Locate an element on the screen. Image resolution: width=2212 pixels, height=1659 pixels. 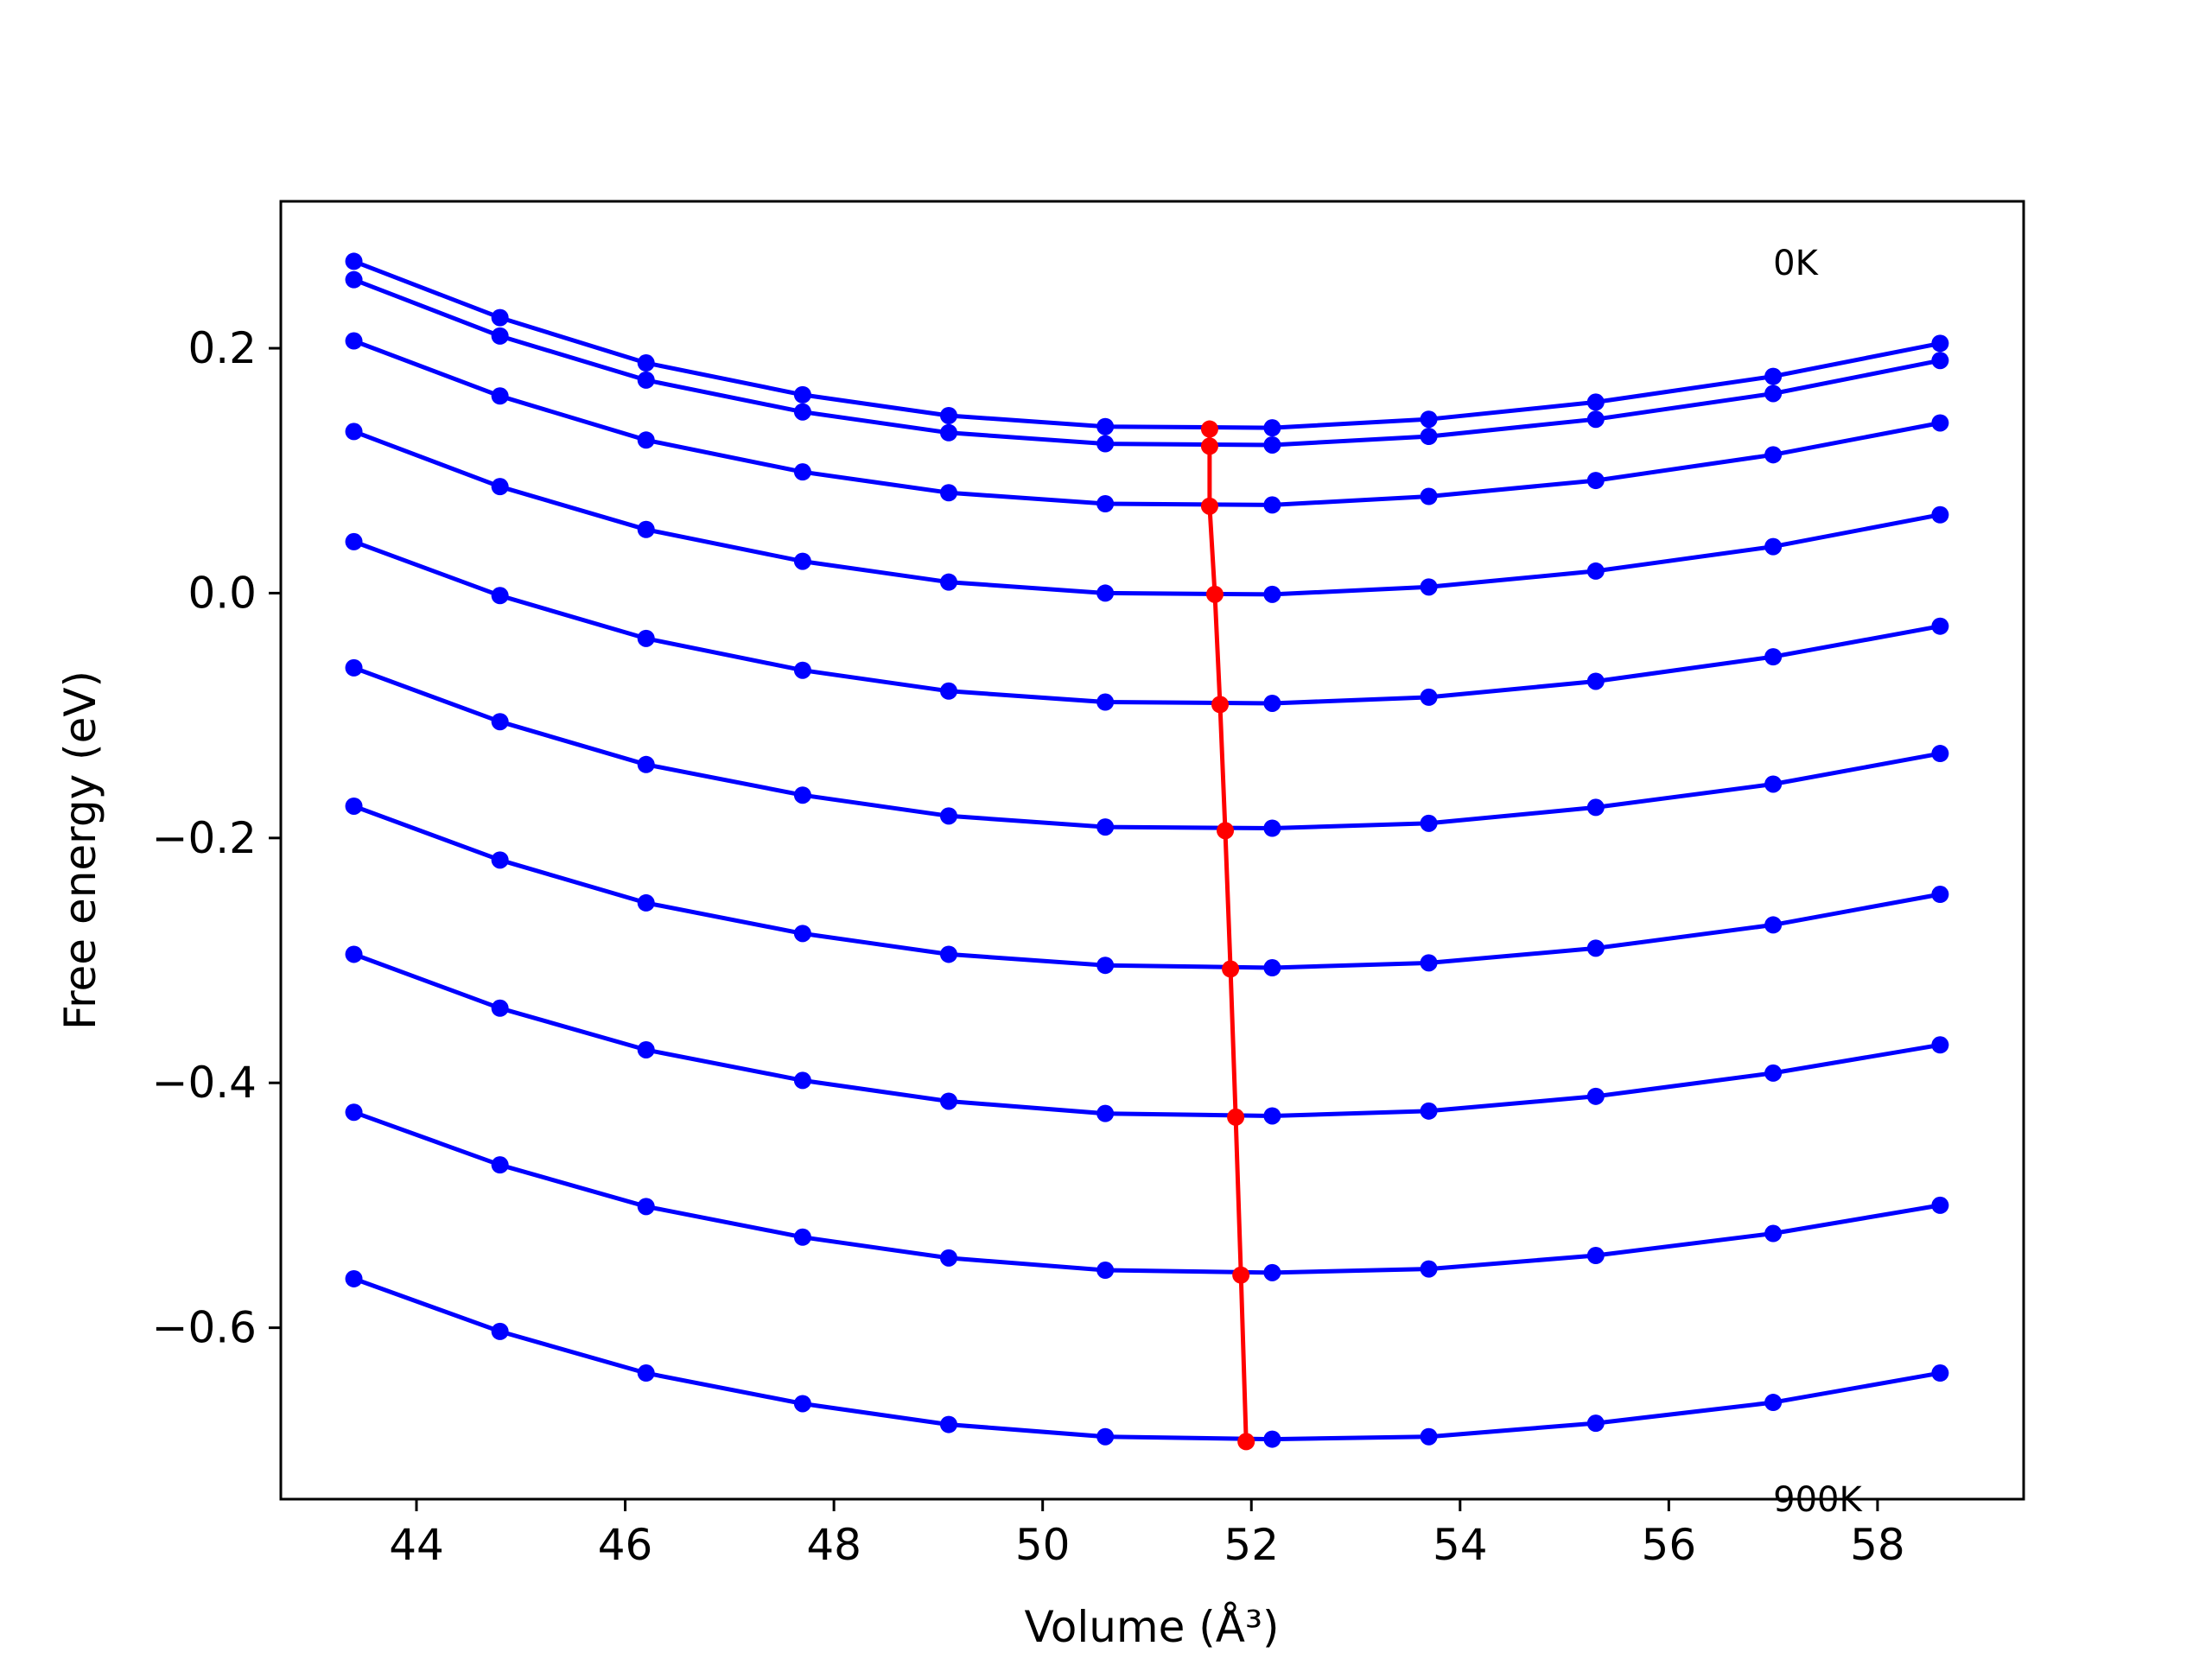
y-tick-label: 0.2 is located at coordinates (222, 348).